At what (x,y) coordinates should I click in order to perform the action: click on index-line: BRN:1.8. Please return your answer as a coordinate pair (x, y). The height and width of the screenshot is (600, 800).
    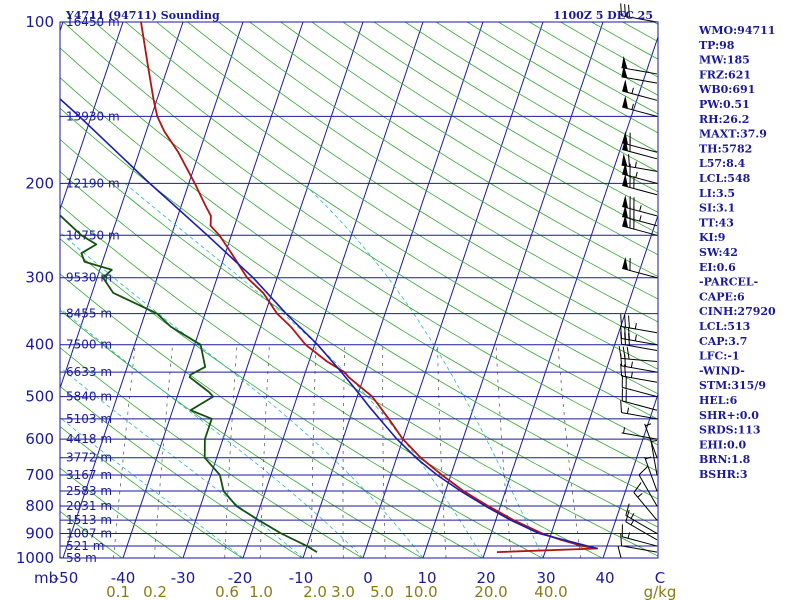
    Looking at the image, I should click on (725, 459).